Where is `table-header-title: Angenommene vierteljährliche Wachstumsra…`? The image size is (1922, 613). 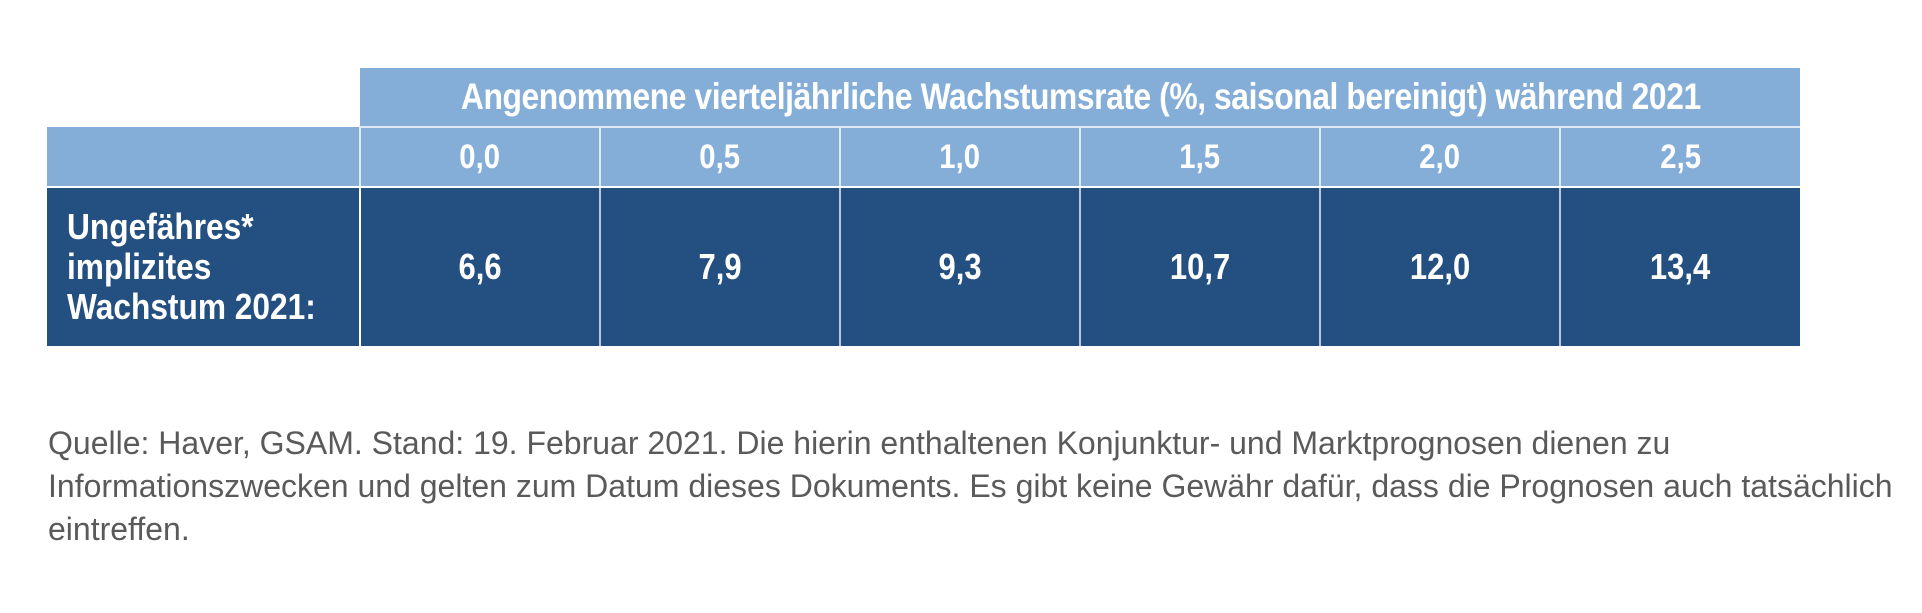
table-header-title: Angenommene vierteljährliche Wachstumsra… is located at coordinates (1080, 98).